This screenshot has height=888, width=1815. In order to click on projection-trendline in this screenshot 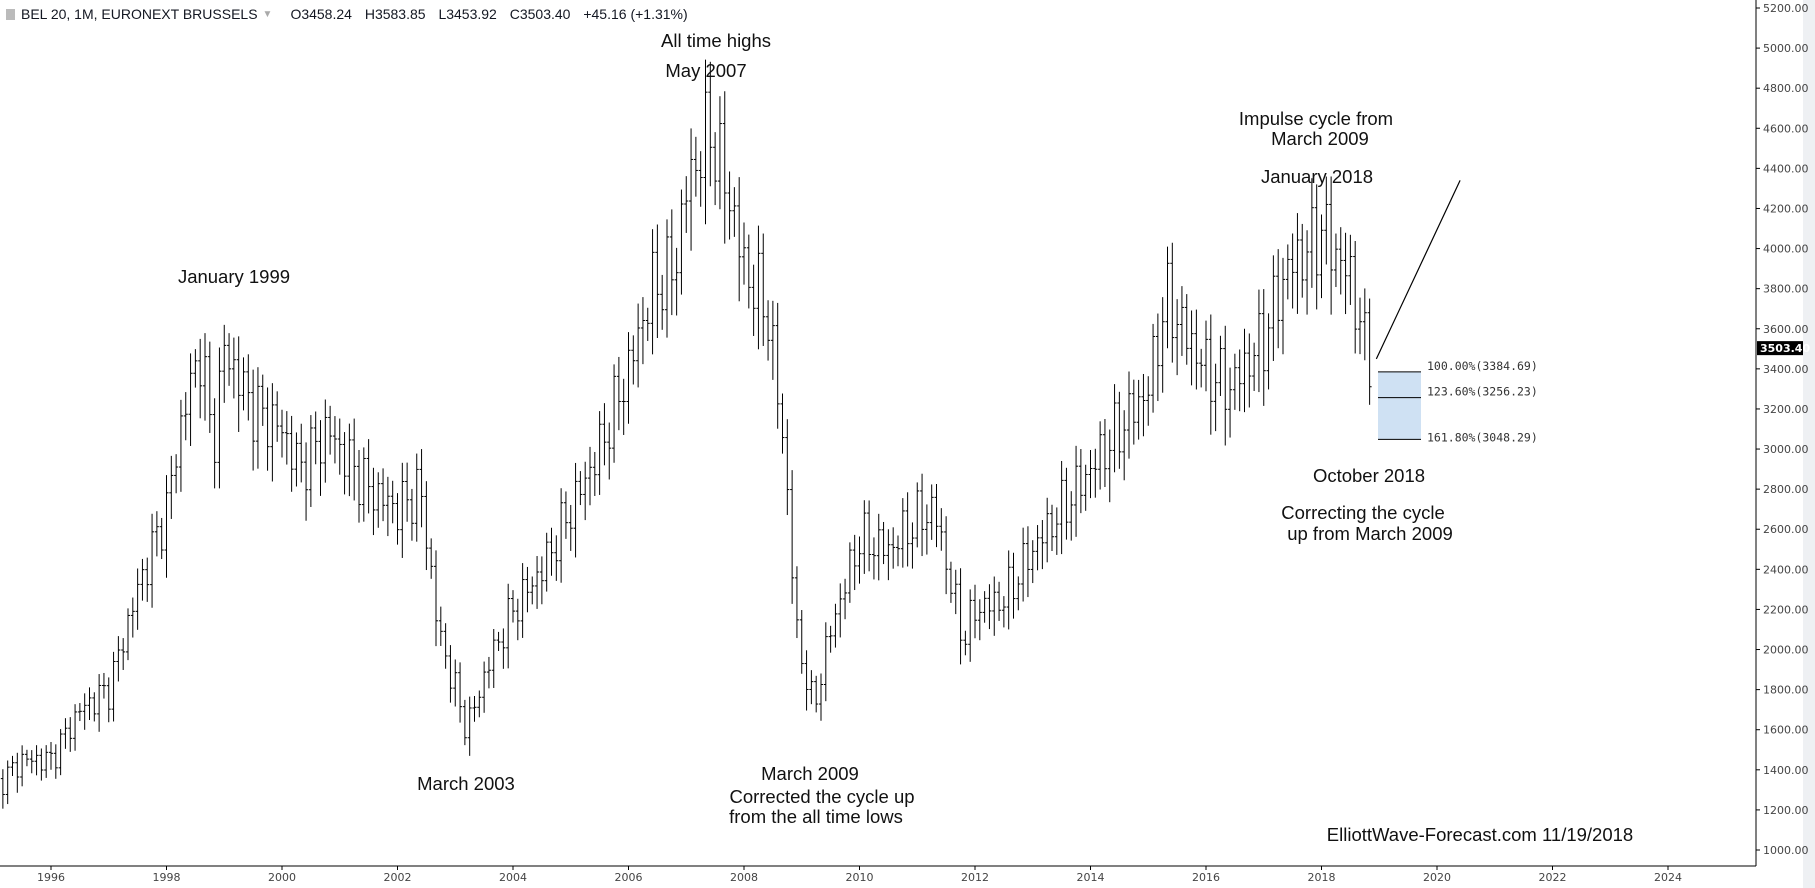, I will do `click(1418, 270)`.